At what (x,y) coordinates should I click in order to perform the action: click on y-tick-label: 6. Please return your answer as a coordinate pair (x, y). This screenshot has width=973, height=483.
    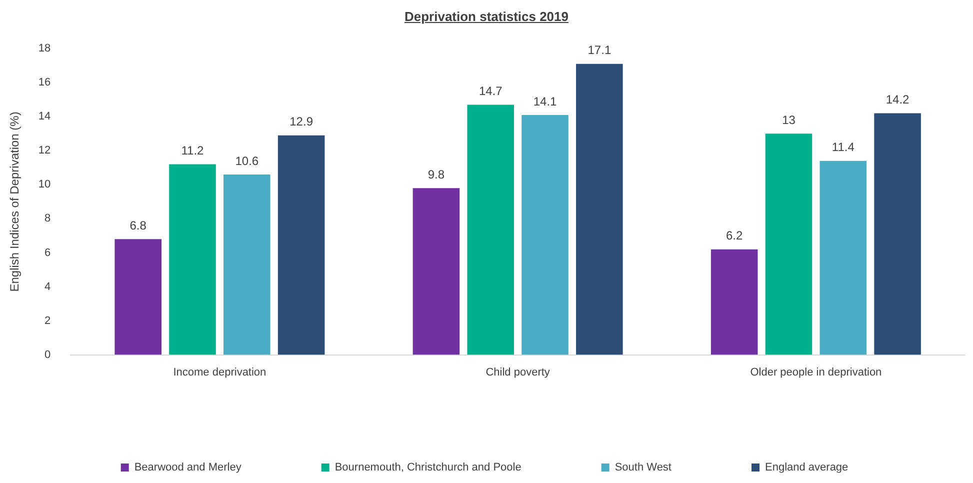
    Looking at the image, I should click on (47, 252).